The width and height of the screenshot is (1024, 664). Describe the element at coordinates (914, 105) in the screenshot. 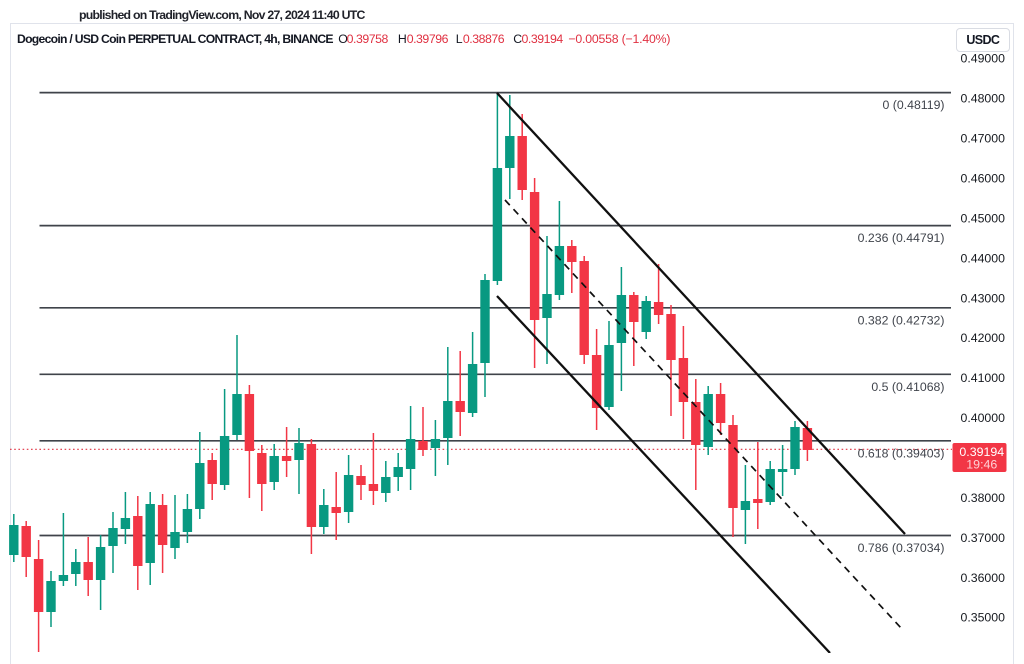

I see `svg-text: 0 (0.48119)` at that location.